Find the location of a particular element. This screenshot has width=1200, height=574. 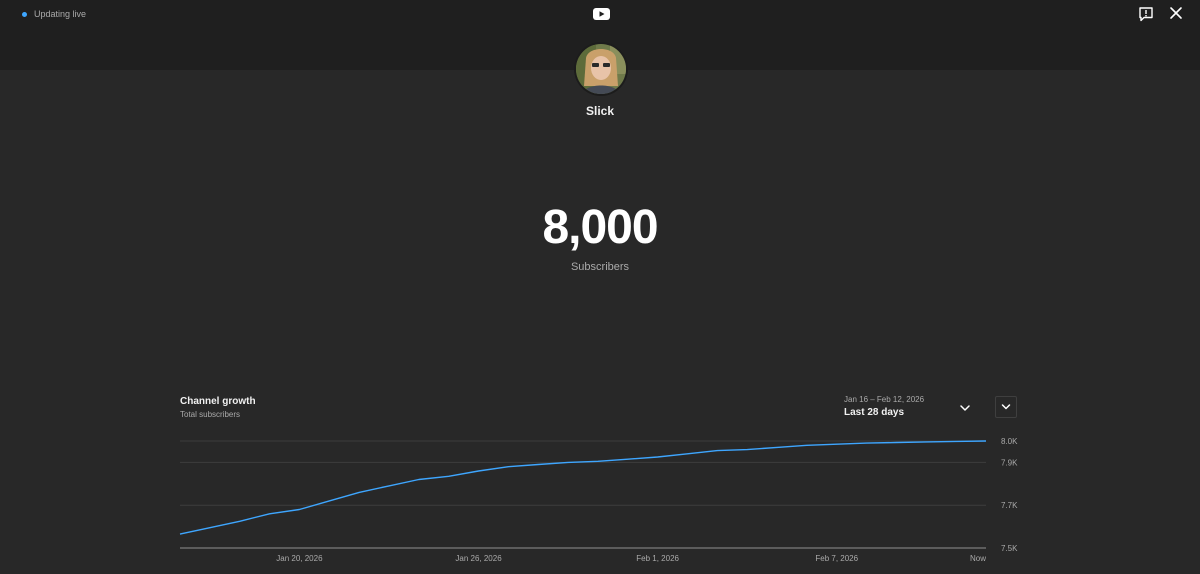

avatar-image is located at coordinates (601, 69).